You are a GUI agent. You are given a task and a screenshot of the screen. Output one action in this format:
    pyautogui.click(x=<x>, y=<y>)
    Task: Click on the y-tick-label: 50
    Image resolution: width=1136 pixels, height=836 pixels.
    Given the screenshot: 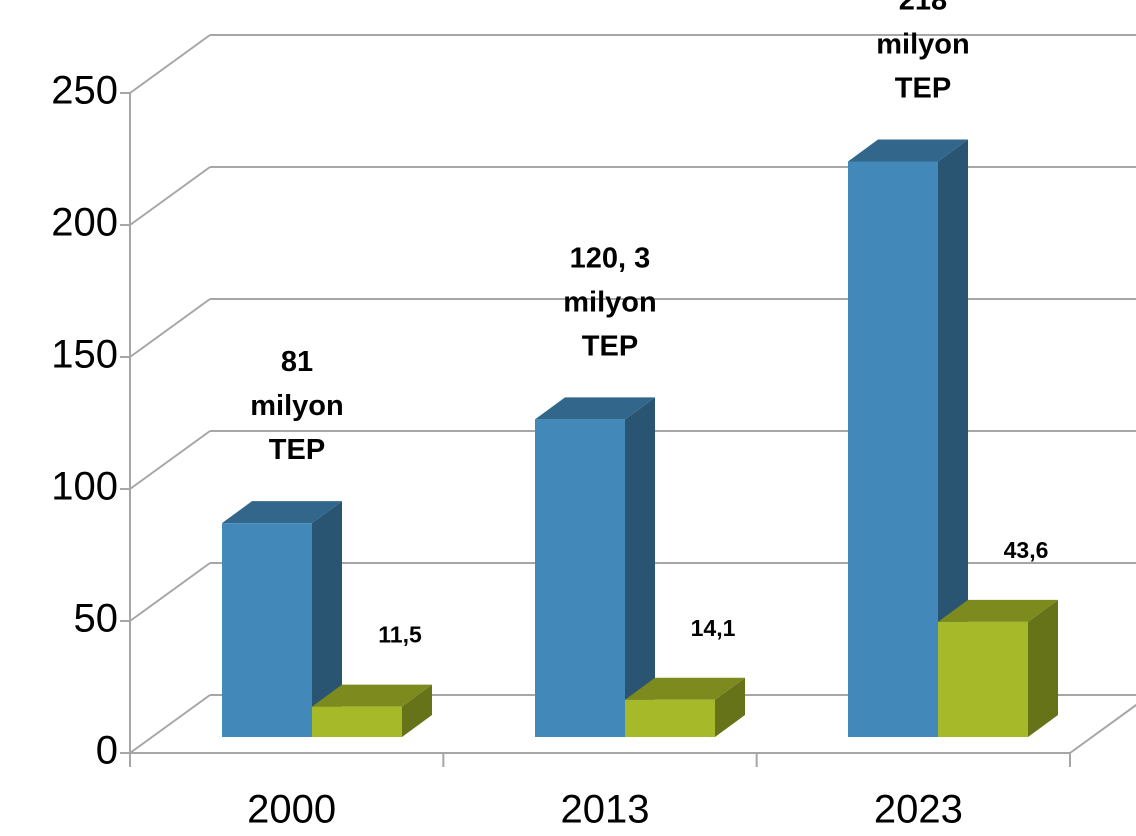 What is the action you would take?
    pyautogui.click(x=96, y=619)
    